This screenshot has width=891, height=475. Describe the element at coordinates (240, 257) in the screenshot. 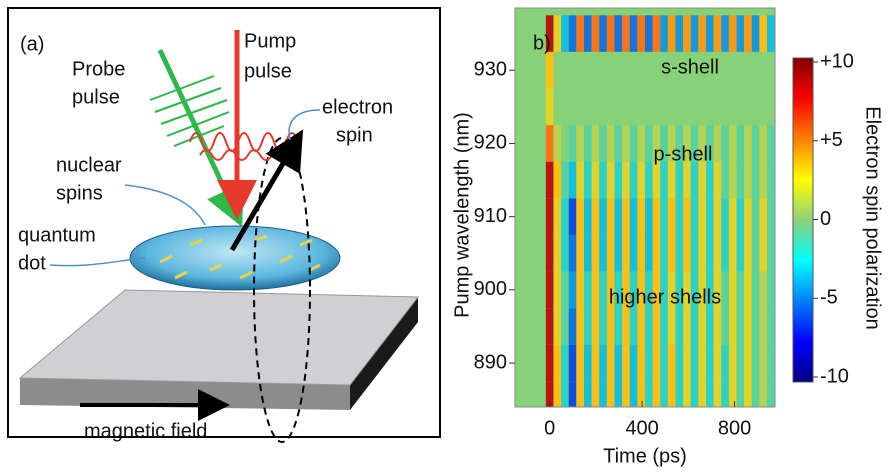

I see `nuclear-spins` at that location.